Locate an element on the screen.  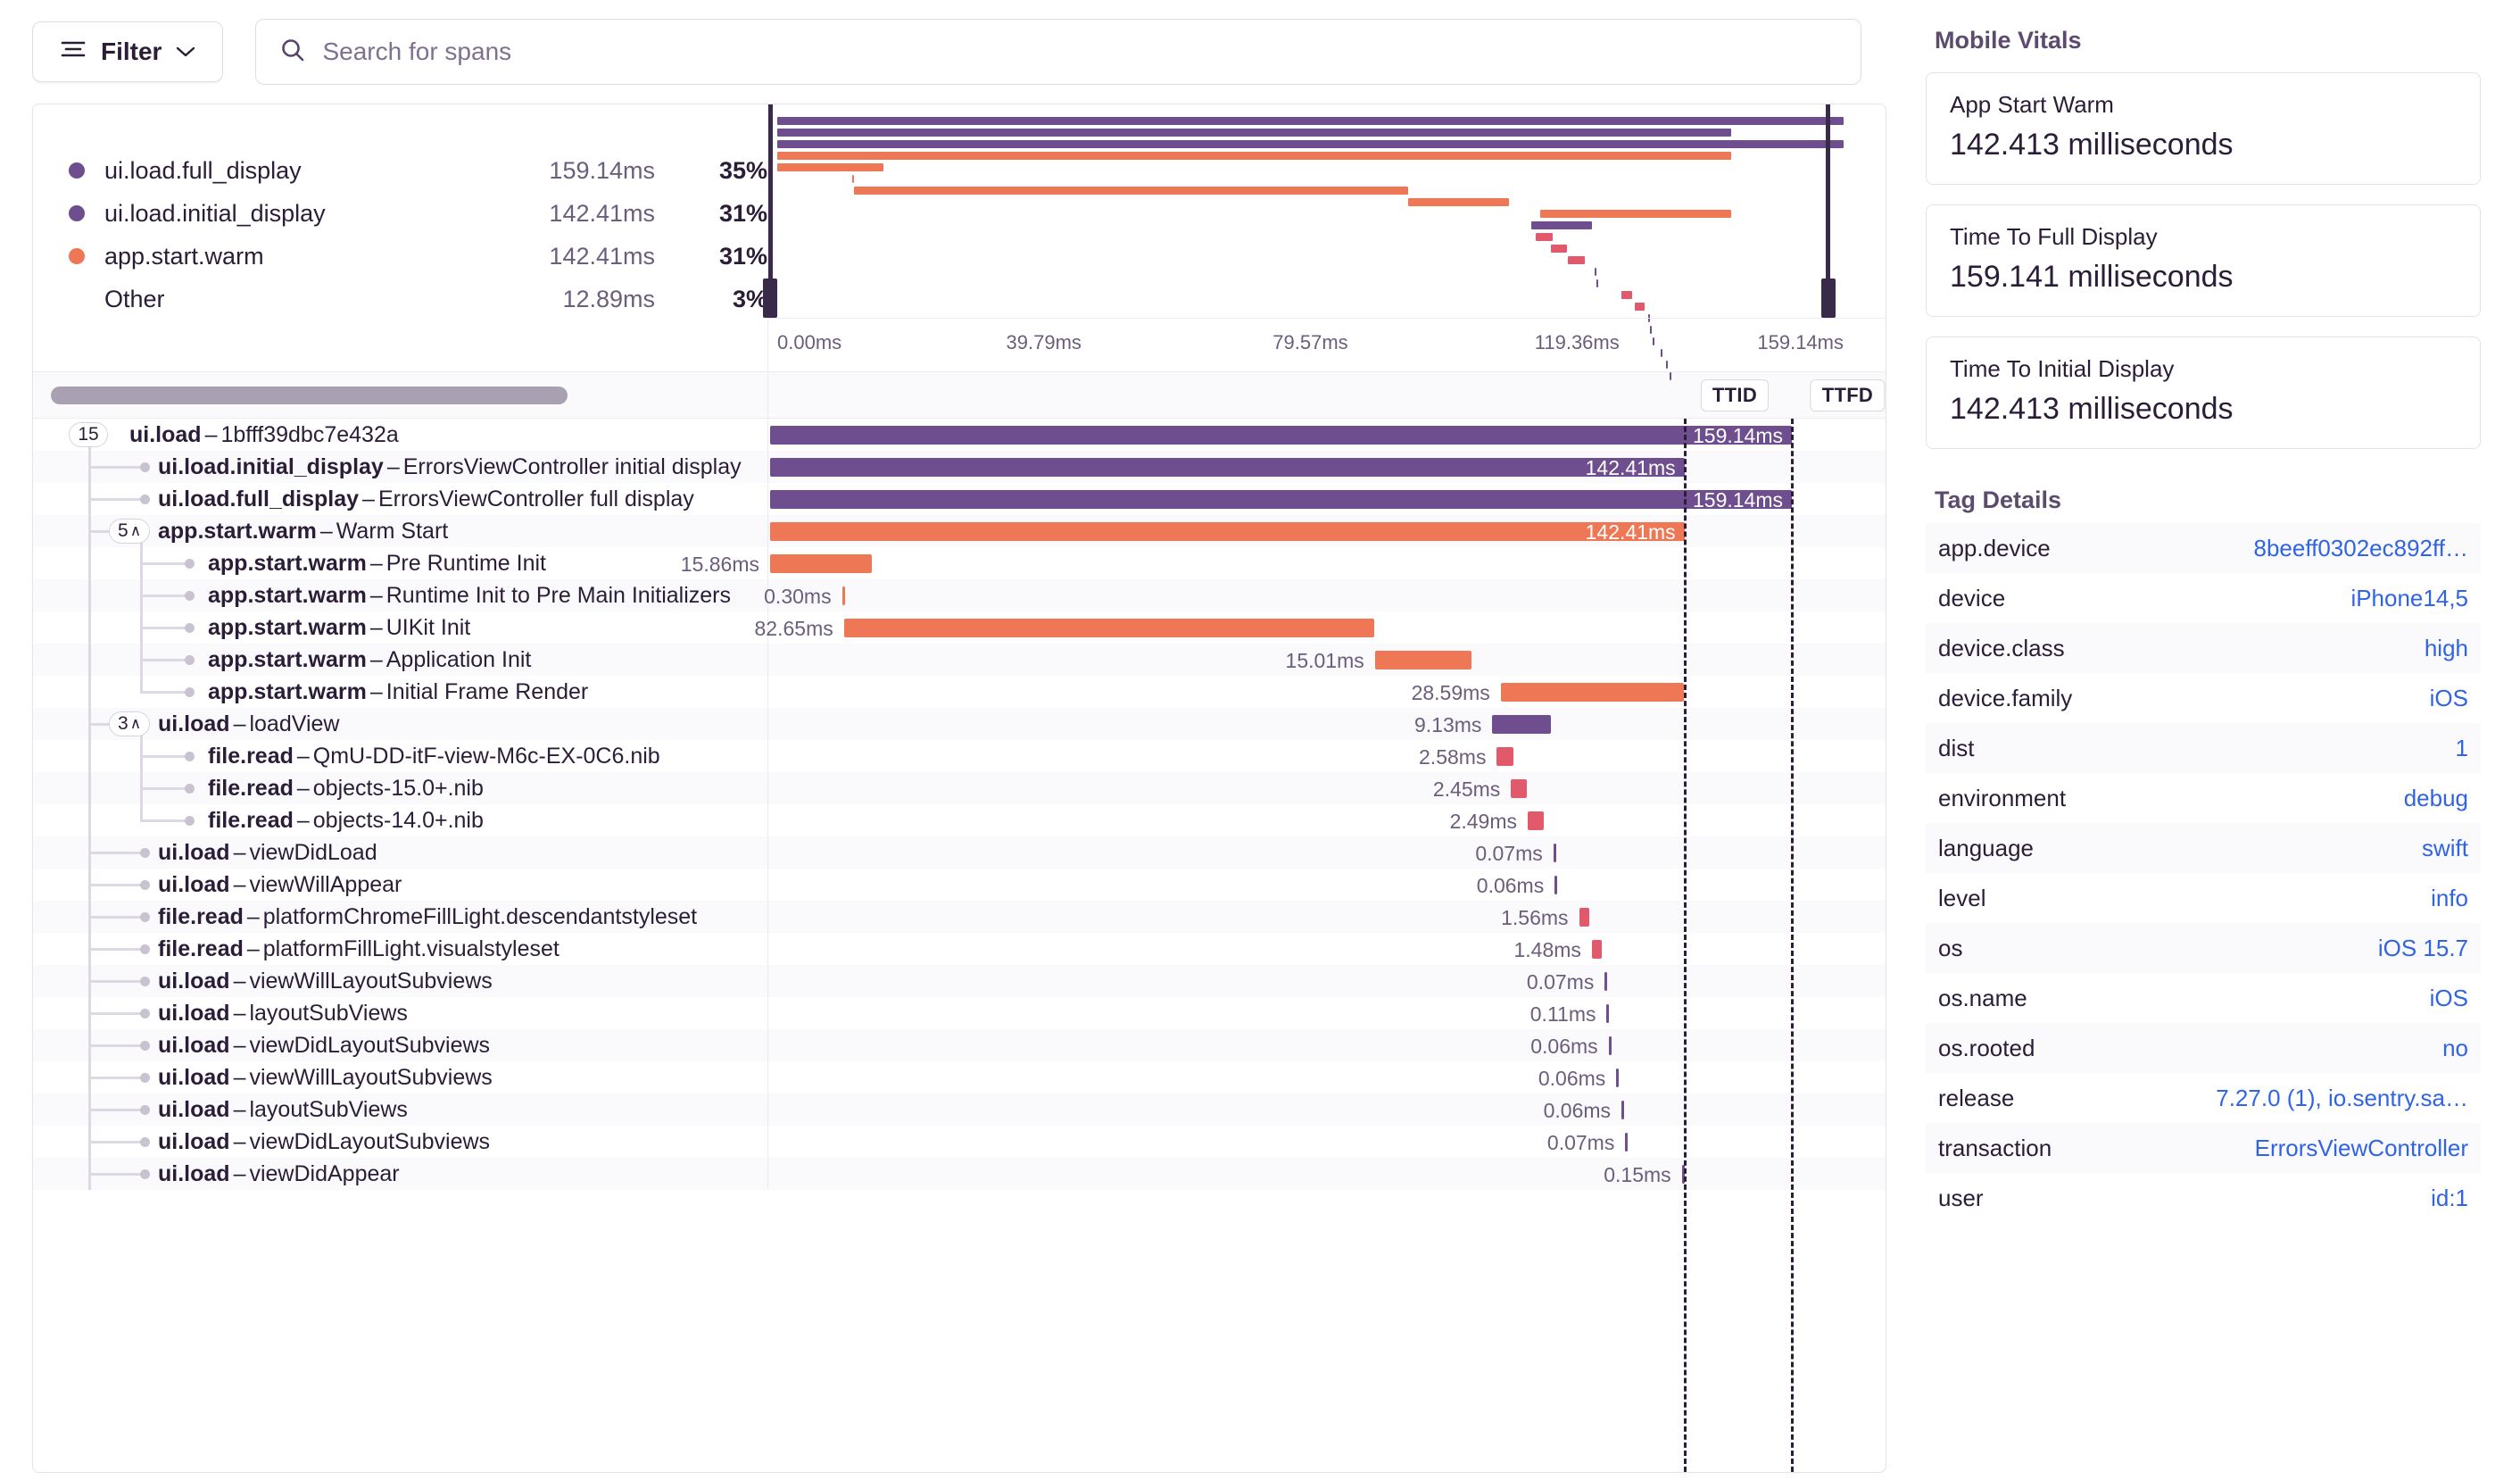
span-row-label-cell: ui.load – viewDidLayoutSubviews is located at coordinates (400, 1134).